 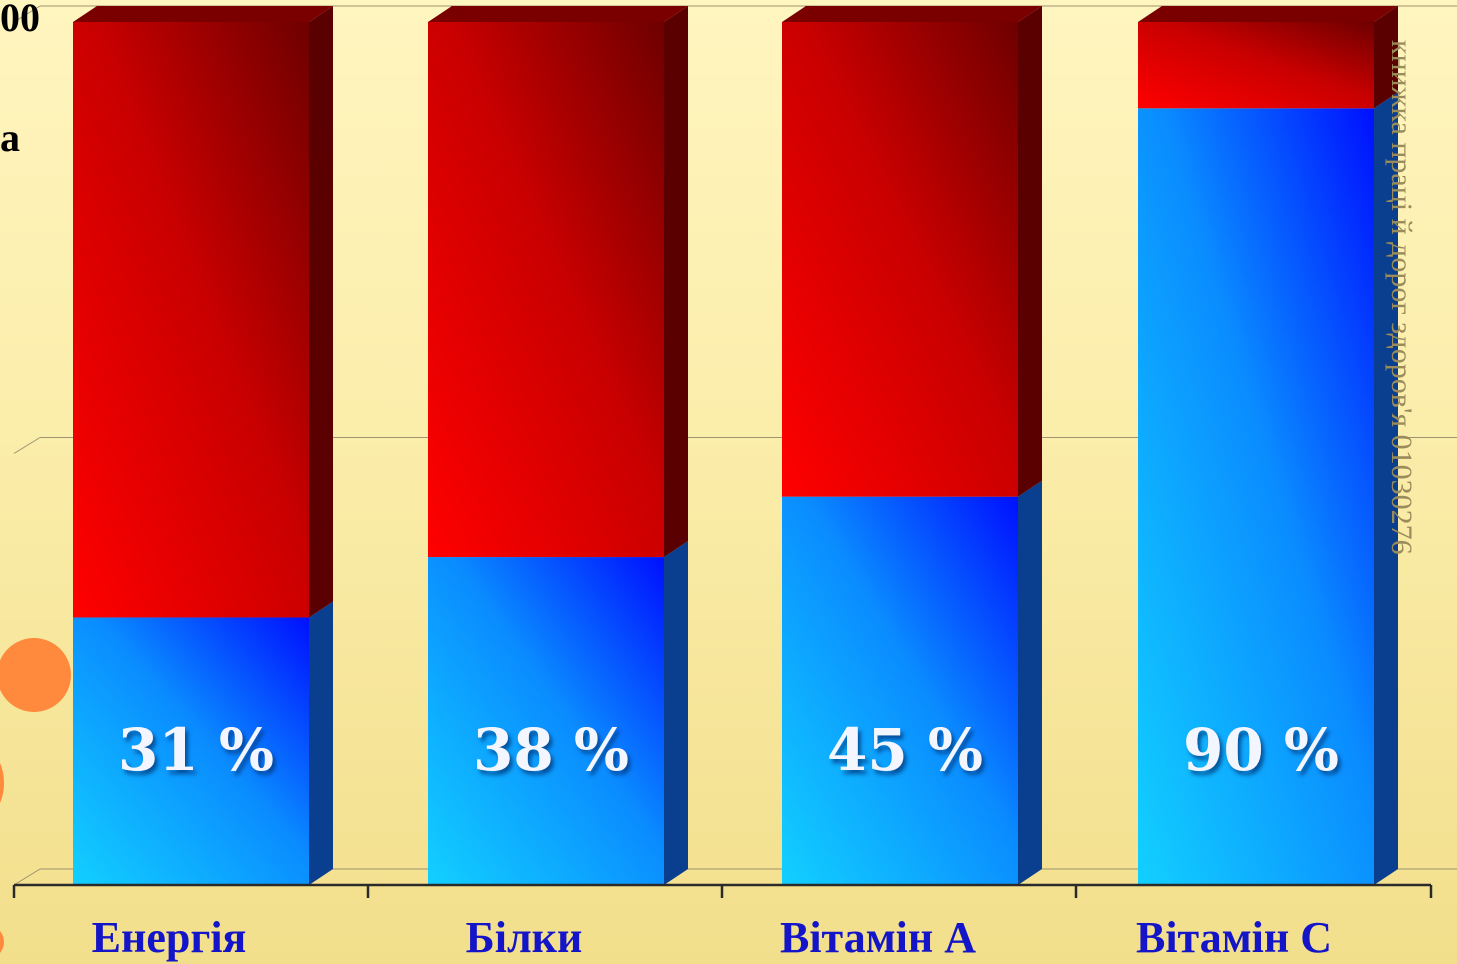 I want to click on x-tick-label: Енергія, so click(x=169, y=937).